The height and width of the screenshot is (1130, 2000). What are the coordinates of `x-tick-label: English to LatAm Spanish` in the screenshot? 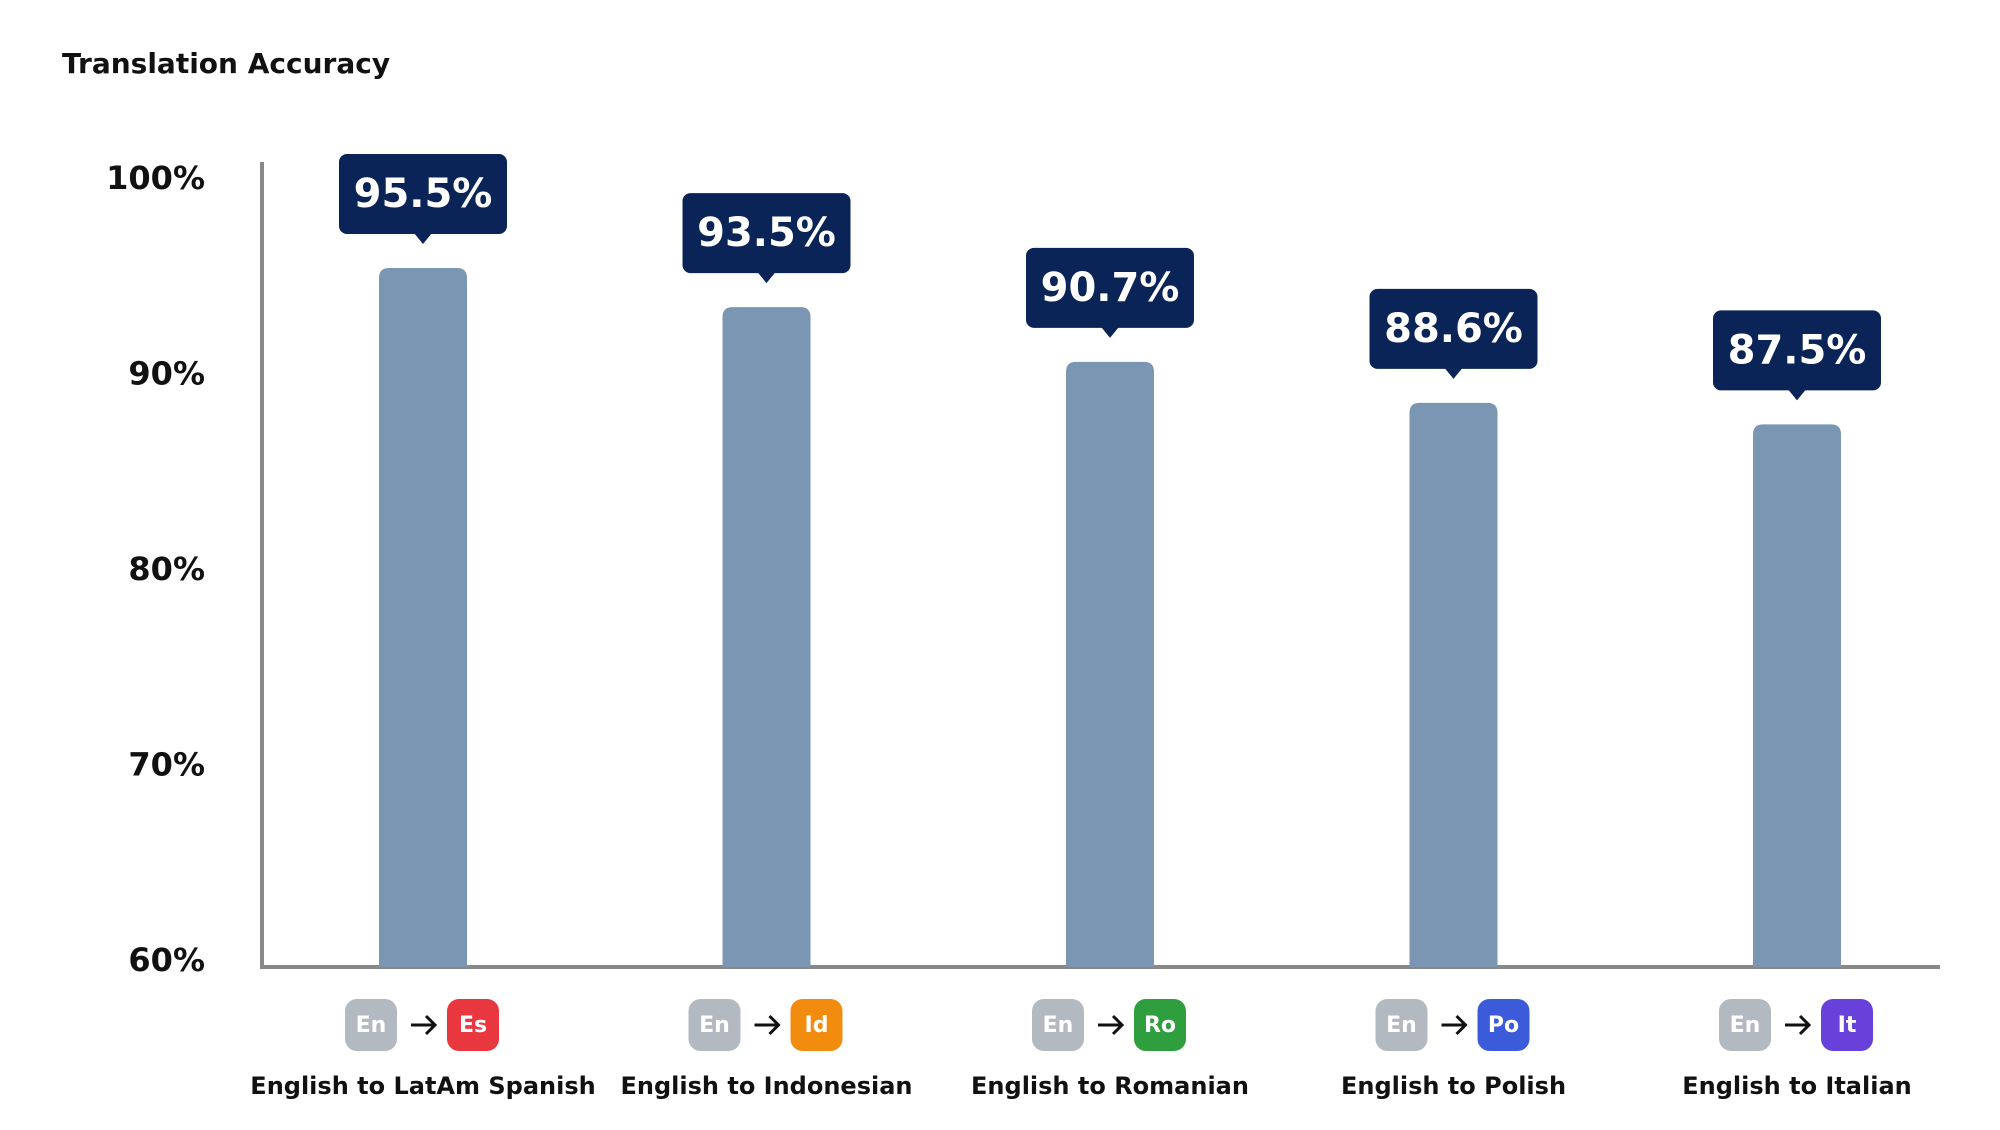 It's located at (422, 1086).